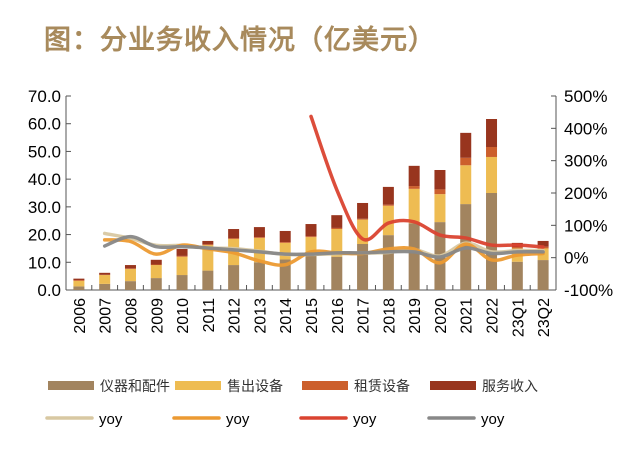  What do you see at coordinates (240, 40) in the screenshot?
I see `chart-title: 图：分业务收入情况（亿美元）` at bounding box center [240, 40].